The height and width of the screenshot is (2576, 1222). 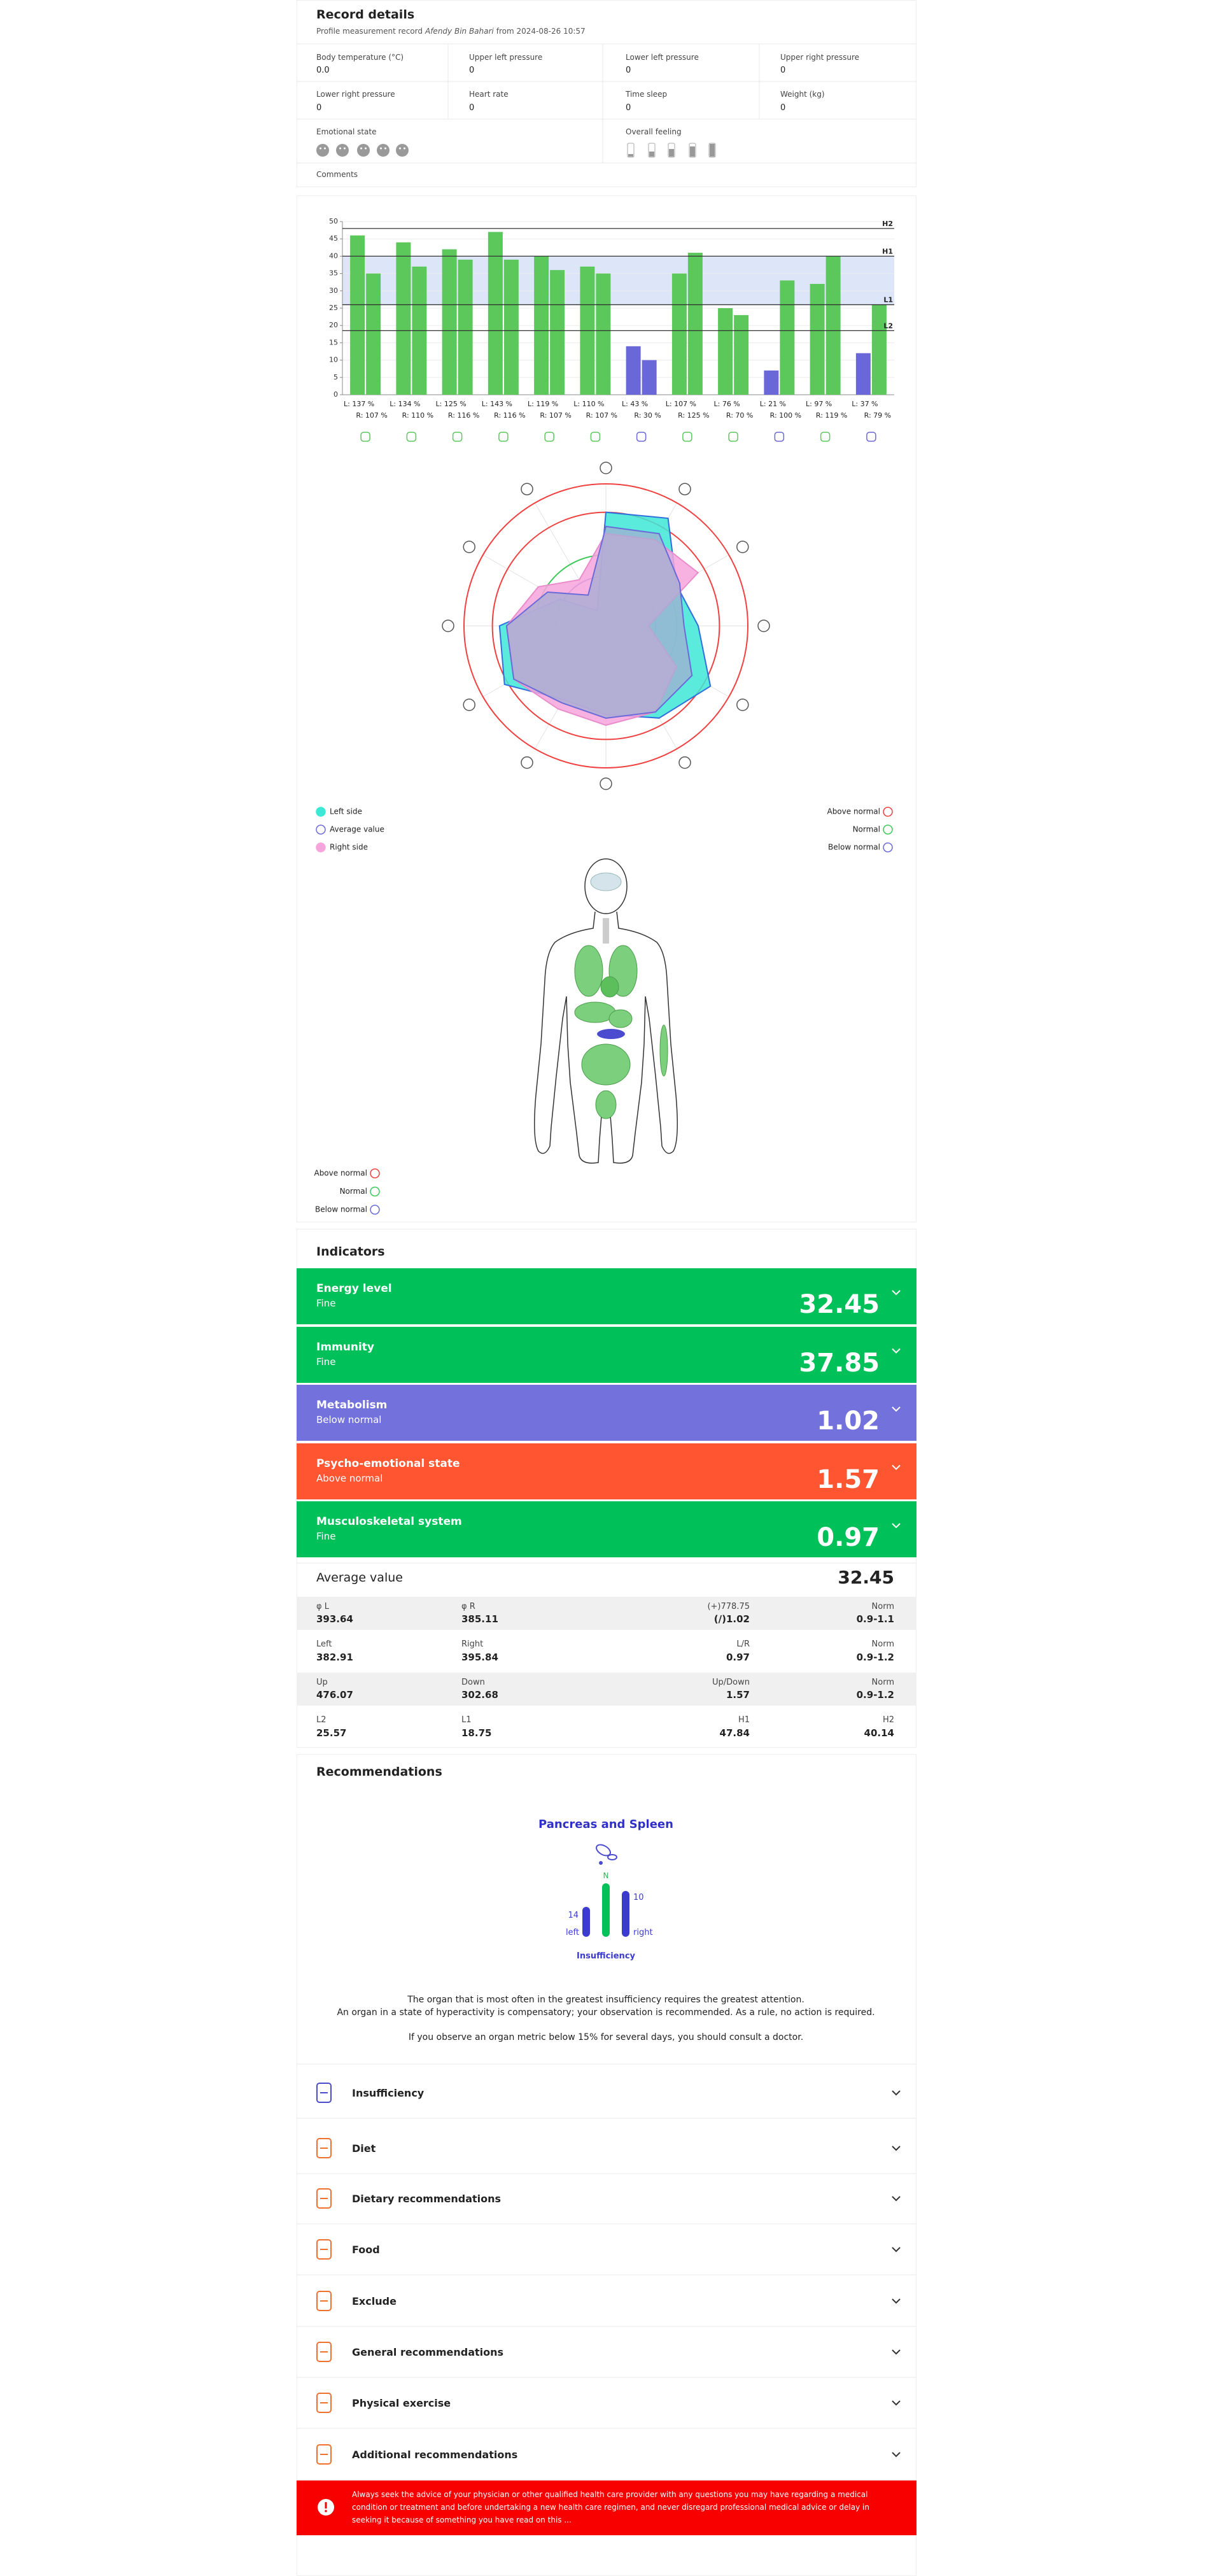 What do you see at coordinates (379, 1771) in the screenshot?
I see `section-title: Recommendations` at bounding box center [379, 1771].